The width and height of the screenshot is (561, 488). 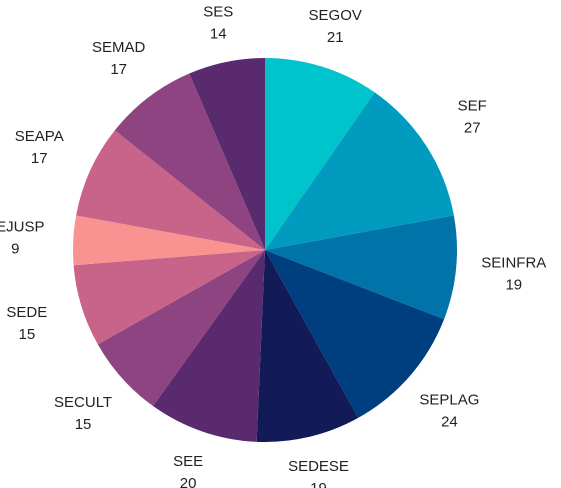 What do you see at coordinates (335, 37) in the screenshot?
I see `slice-value: 21` at bounding box center [335, 37].